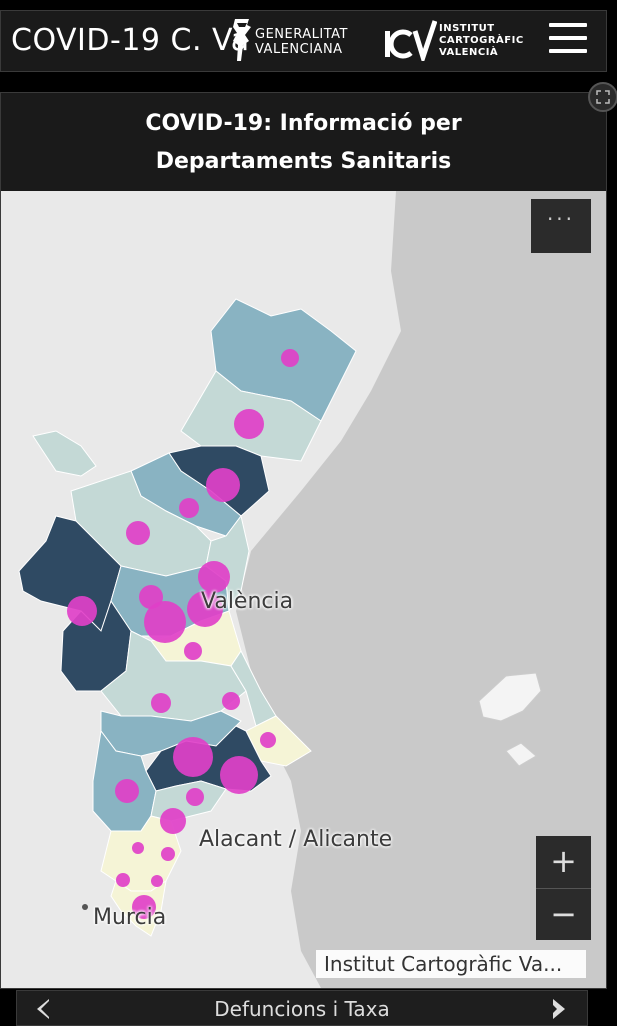  I want to click on footer-pager: Defuncions i Taxa, so click(302, 1008).